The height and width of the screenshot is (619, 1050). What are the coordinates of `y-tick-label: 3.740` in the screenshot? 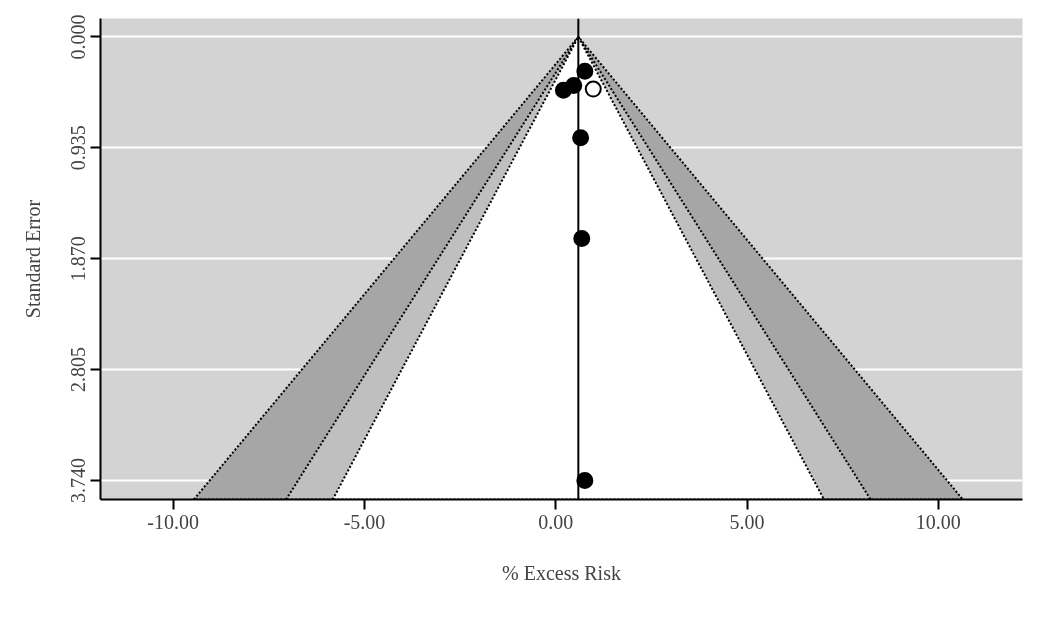 It's located at (78, 481).